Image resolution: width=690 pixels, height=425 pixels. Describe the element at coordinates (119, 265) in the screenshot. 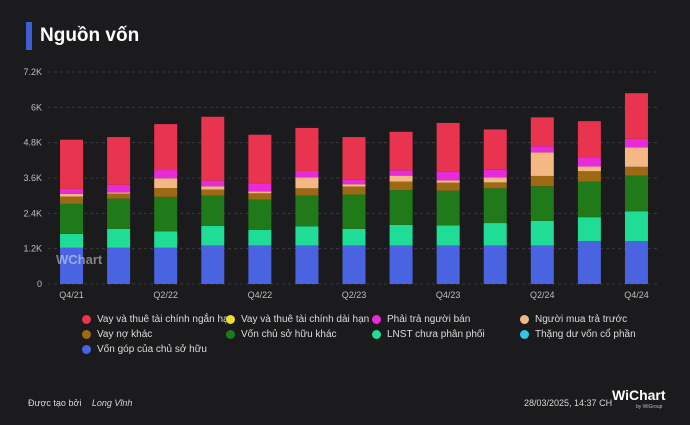

I see `bar-segment: Q1/22 - Vốn góp của chủ sở hữu: 1230` at that location.